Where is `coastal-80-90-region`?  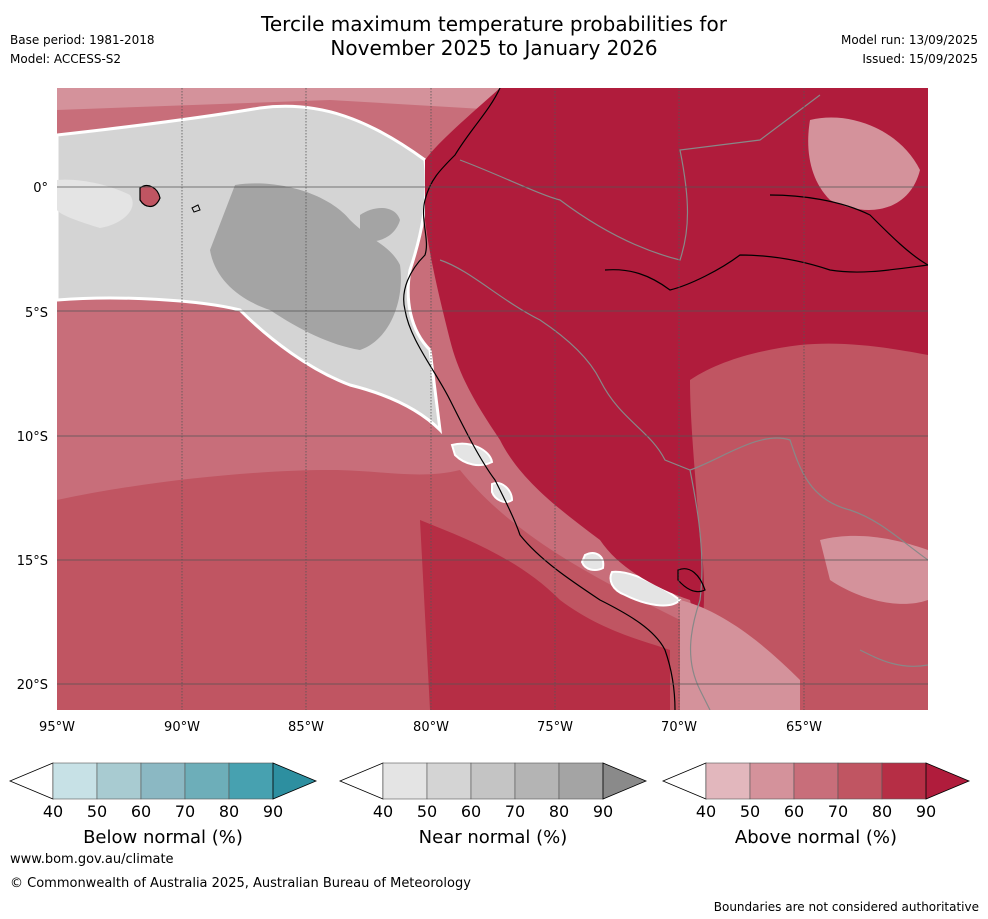 coastal-80-90-region is located at coordinates (545, 615).